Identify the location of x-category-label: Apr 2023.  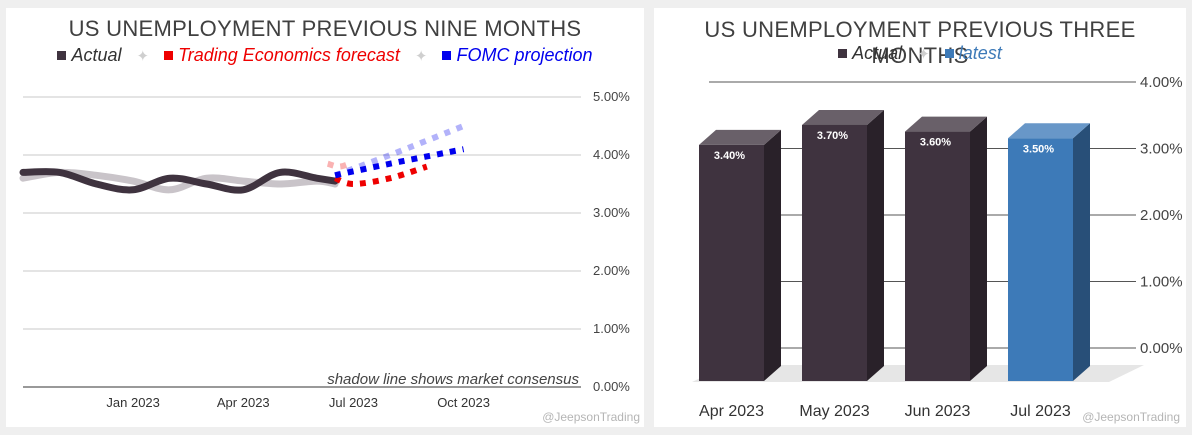
(731, 411).